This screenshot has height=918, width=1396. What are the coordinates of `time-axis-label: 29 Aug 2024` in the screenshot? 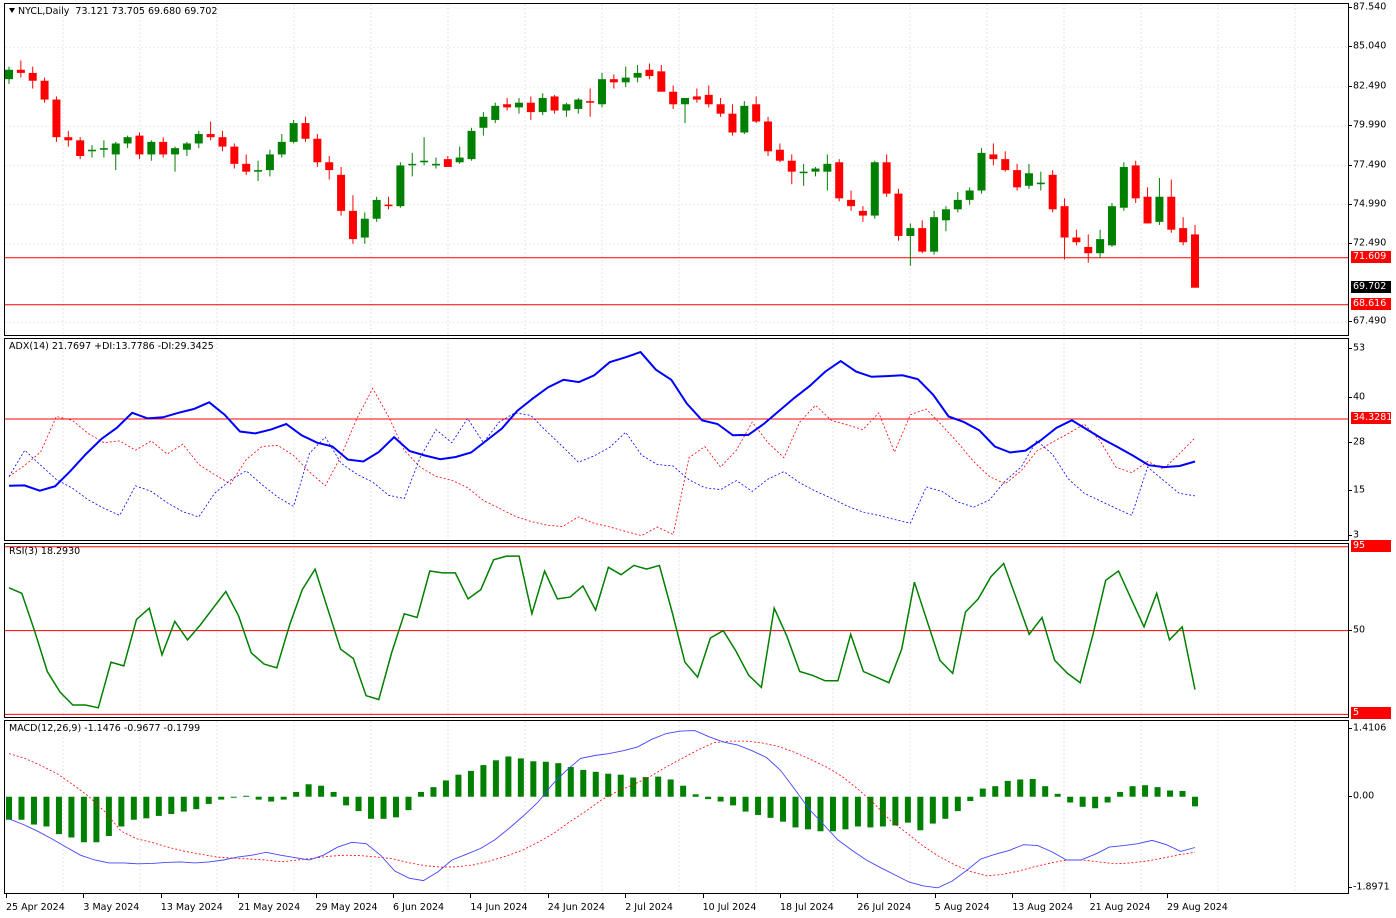 It's located at (1197, 907).